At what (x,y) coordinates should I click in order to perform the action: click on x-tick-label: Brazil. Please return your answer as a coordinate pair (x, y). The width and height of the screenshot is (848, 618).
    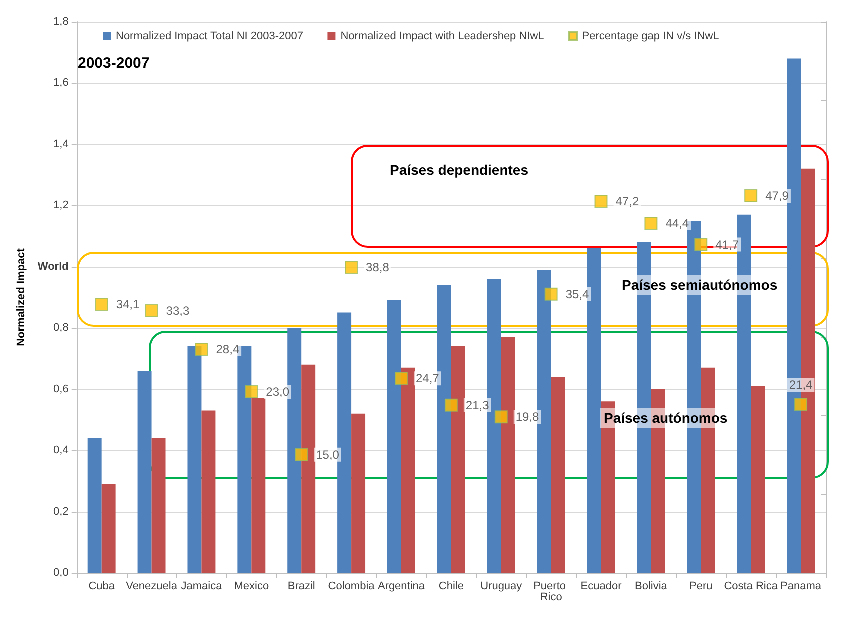
    Looking at the image, I should click on (302, 586).